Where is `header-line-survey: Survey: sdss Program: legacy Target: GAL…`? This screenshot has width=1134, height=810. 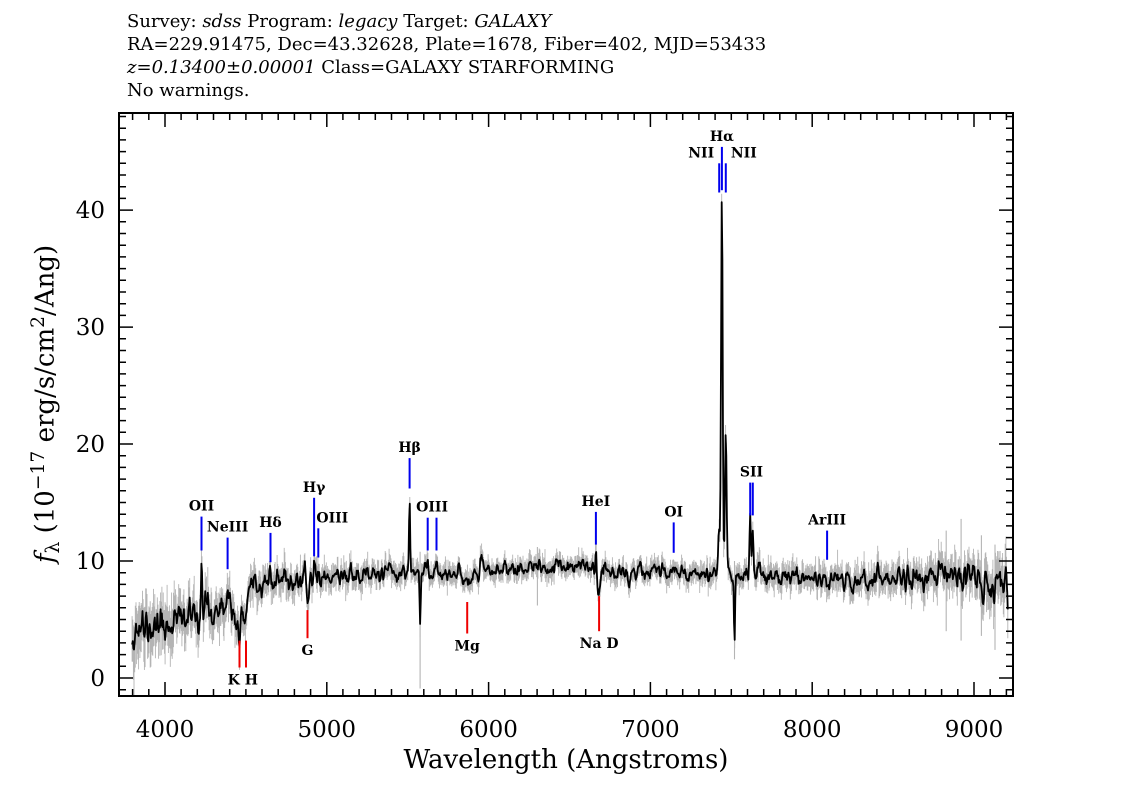 header-line-survey: Survey: sdss Program: legacy Target: GAL… is located at coordinates (446, 21).